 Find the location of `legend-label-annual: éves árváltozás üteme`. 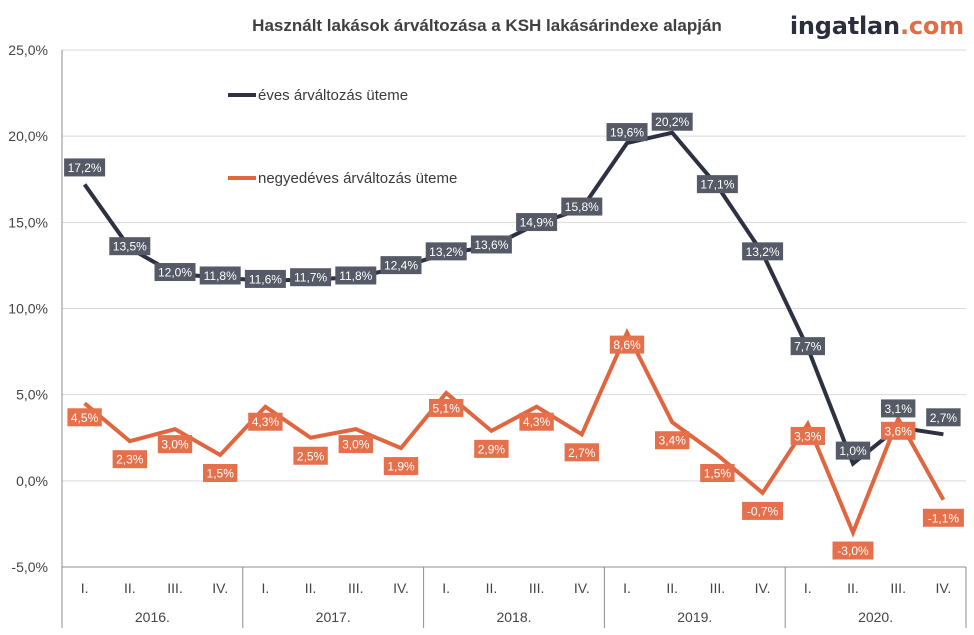

legend-label-annual: éves árváltozás üteme is located at coordinates (333, 95).